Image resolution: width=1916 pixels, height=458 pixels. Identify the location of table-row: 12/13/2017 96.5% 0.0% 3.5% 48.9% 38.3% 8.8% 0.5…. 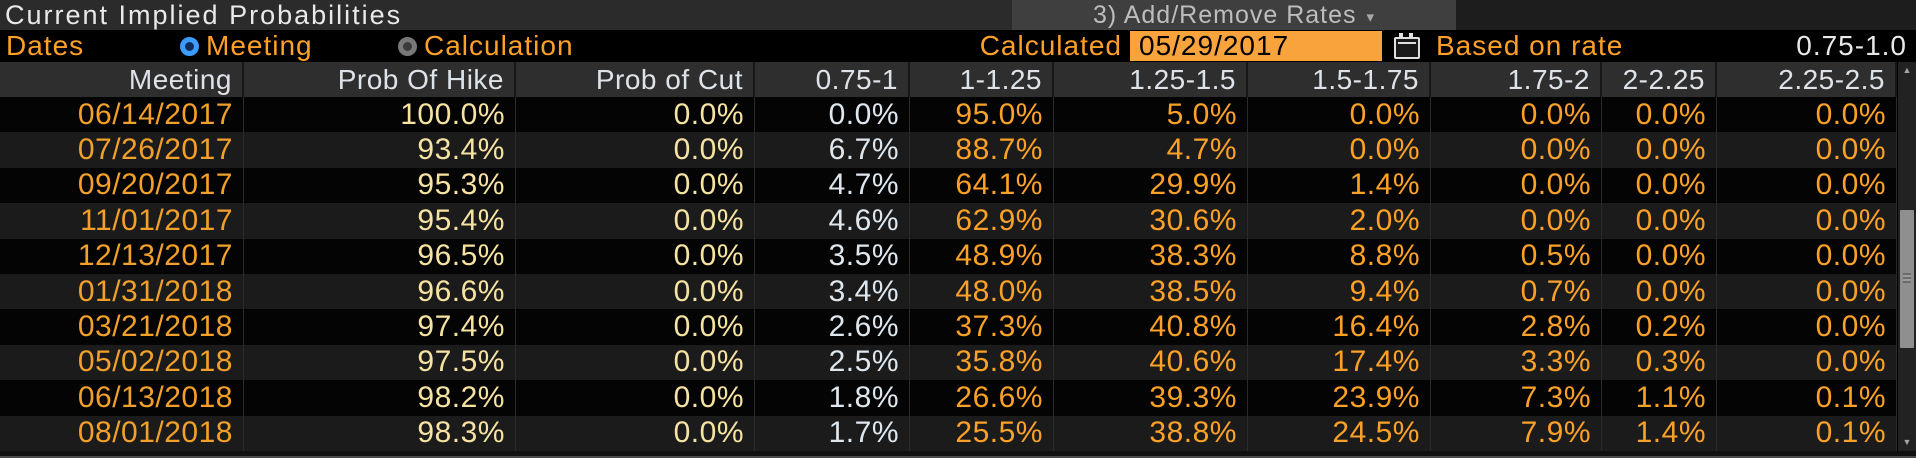
(948, 256).